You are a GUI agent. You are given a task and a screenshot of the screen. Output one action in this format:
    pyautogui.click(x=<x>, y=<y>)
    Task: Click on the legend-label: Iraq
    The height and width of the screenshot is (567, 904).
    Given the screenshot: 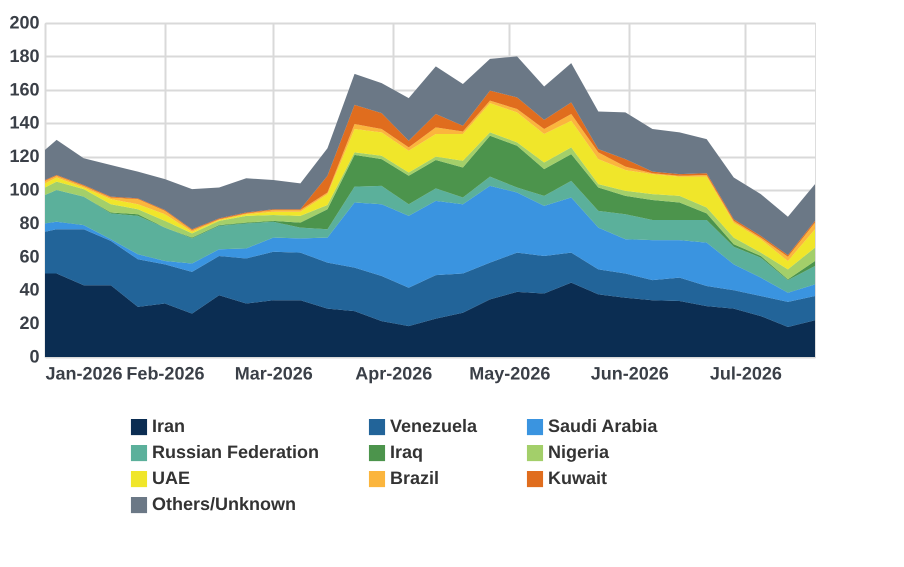 What is the action you would take?
    pyautogui.click(x=407, y=452)
    